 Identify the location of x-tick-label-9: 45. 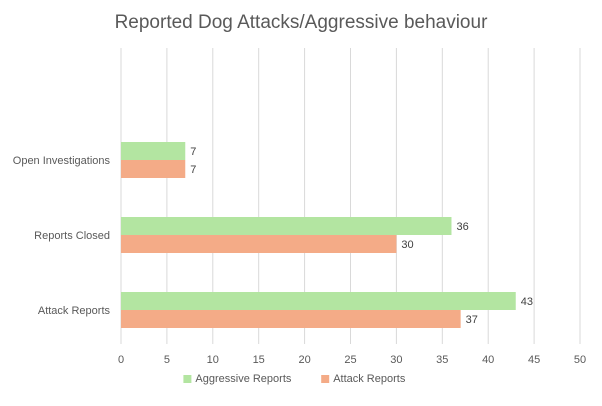
(534, 360).